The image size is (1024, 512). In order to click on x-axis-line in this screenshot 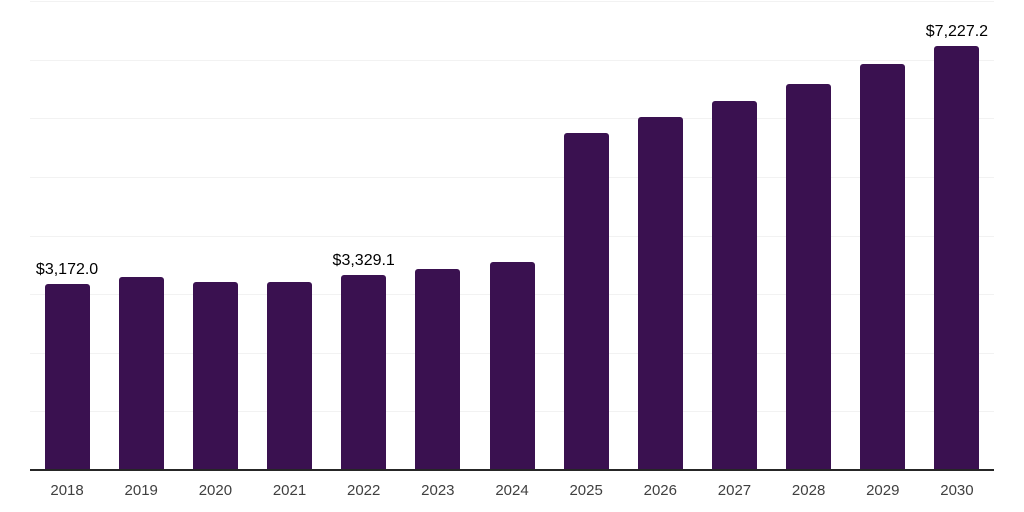, I will do `click(512, 470)`.